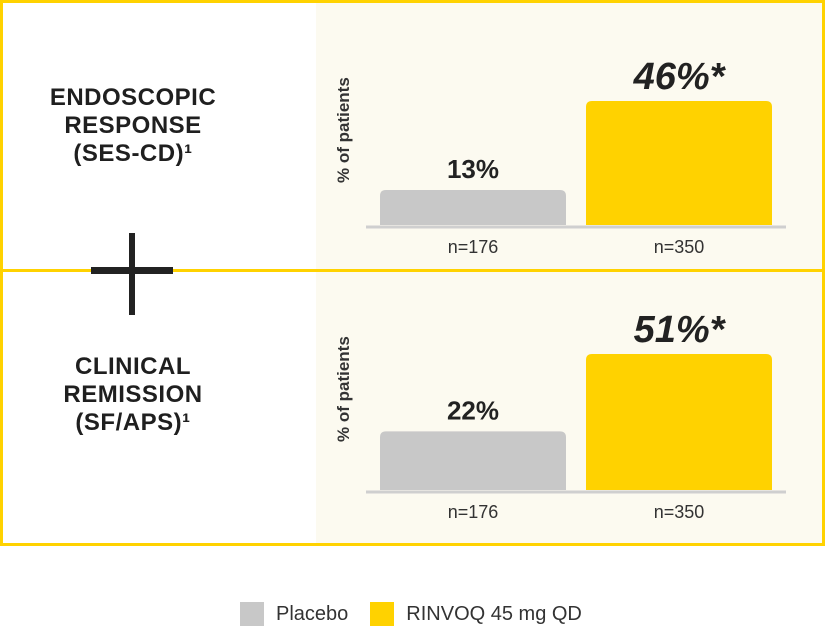 The height and width of the screenshot is (628, 825). I want to click on data-label: 51%*, so click(680, 330).